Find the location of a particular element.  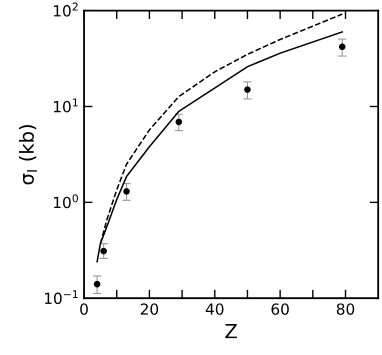

x-tick-label: 20 is located at coordinates (149, 309).